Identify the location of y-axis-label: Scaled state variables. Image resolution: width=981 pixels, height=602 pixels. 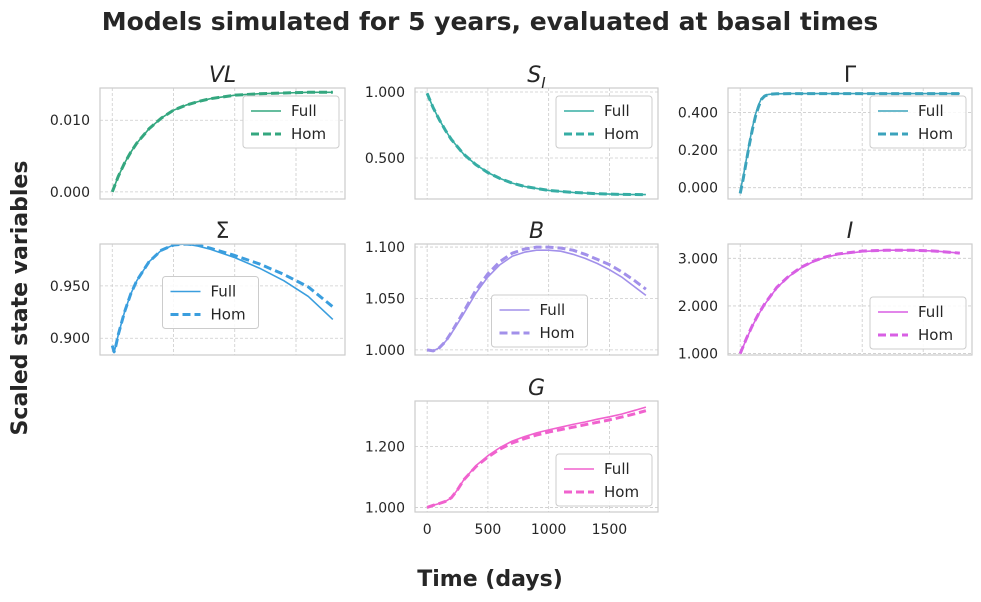
(20, 298).